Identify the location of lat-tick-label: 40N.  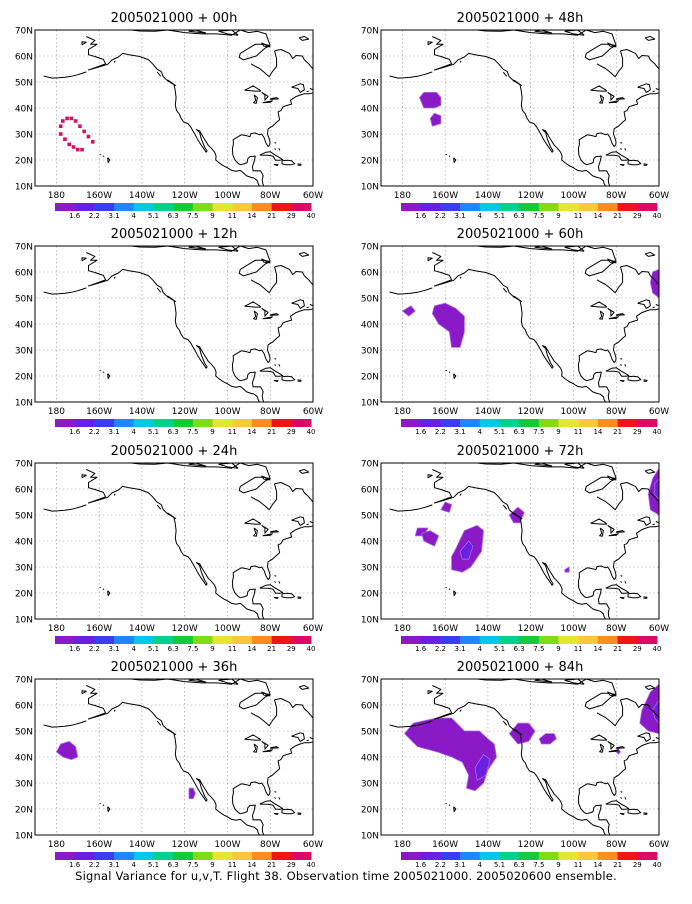
(370, 110).